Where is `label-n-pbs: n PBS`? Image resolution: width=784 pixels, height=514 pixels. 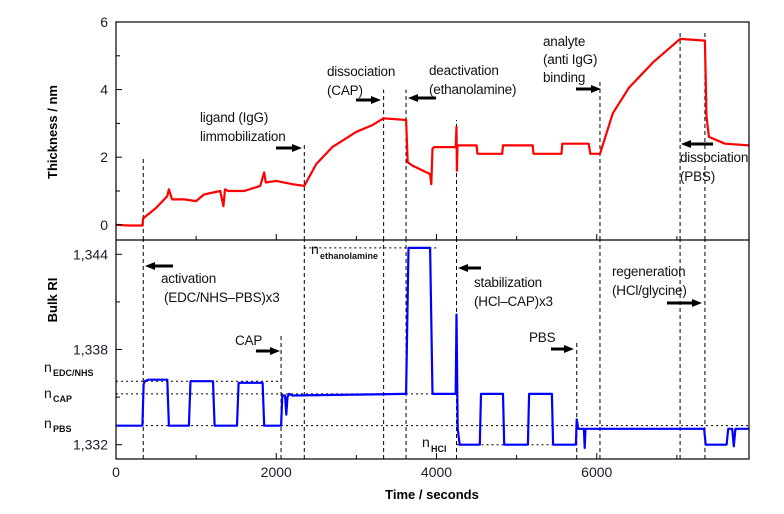
label-n-pbs: n PBS is located at coordinates (58, 424).